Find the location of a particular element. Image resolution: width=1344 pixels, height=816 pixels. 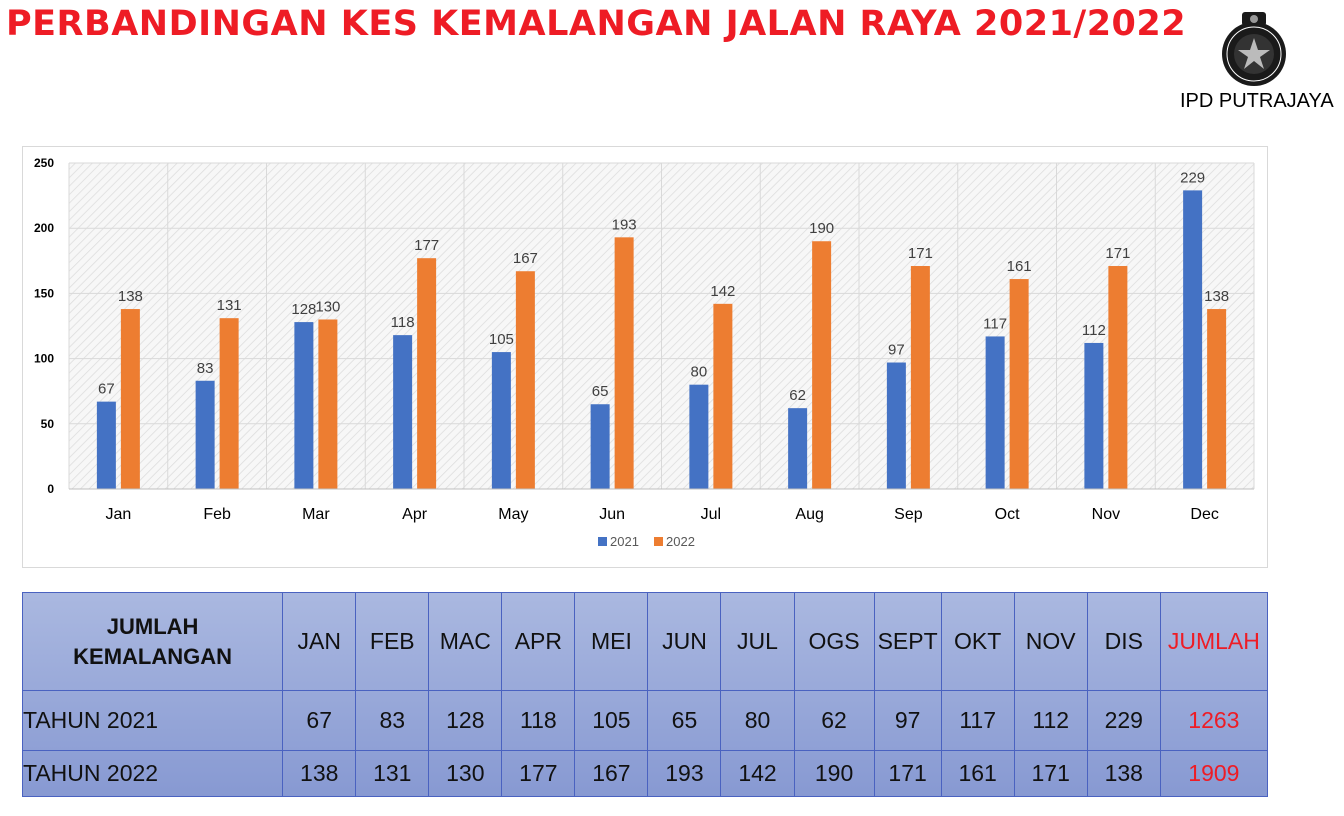

table-cell: 131 is located at coordinates (392, 773).